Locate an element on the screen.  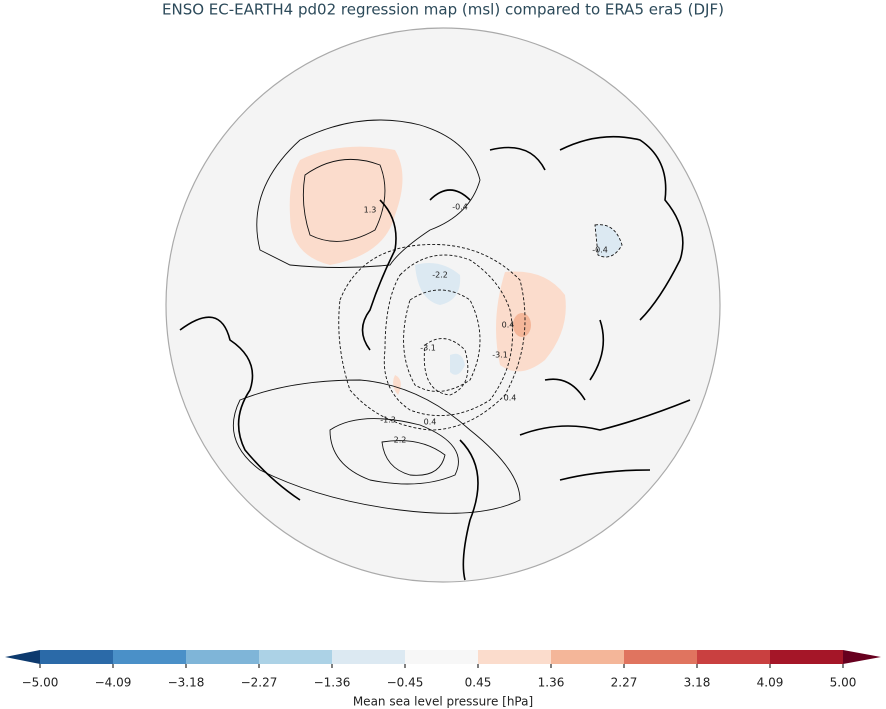
contour-label: 2.2 is located at coordinates (400, 440).